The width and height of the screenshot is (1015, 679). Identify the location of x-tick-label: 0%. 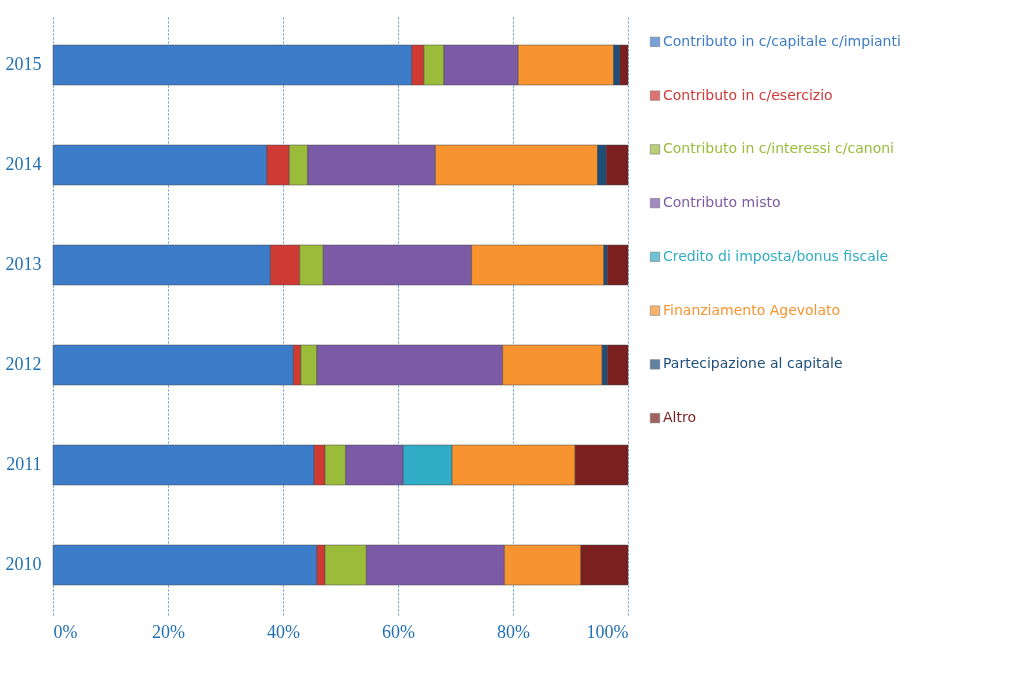
(65, 631).